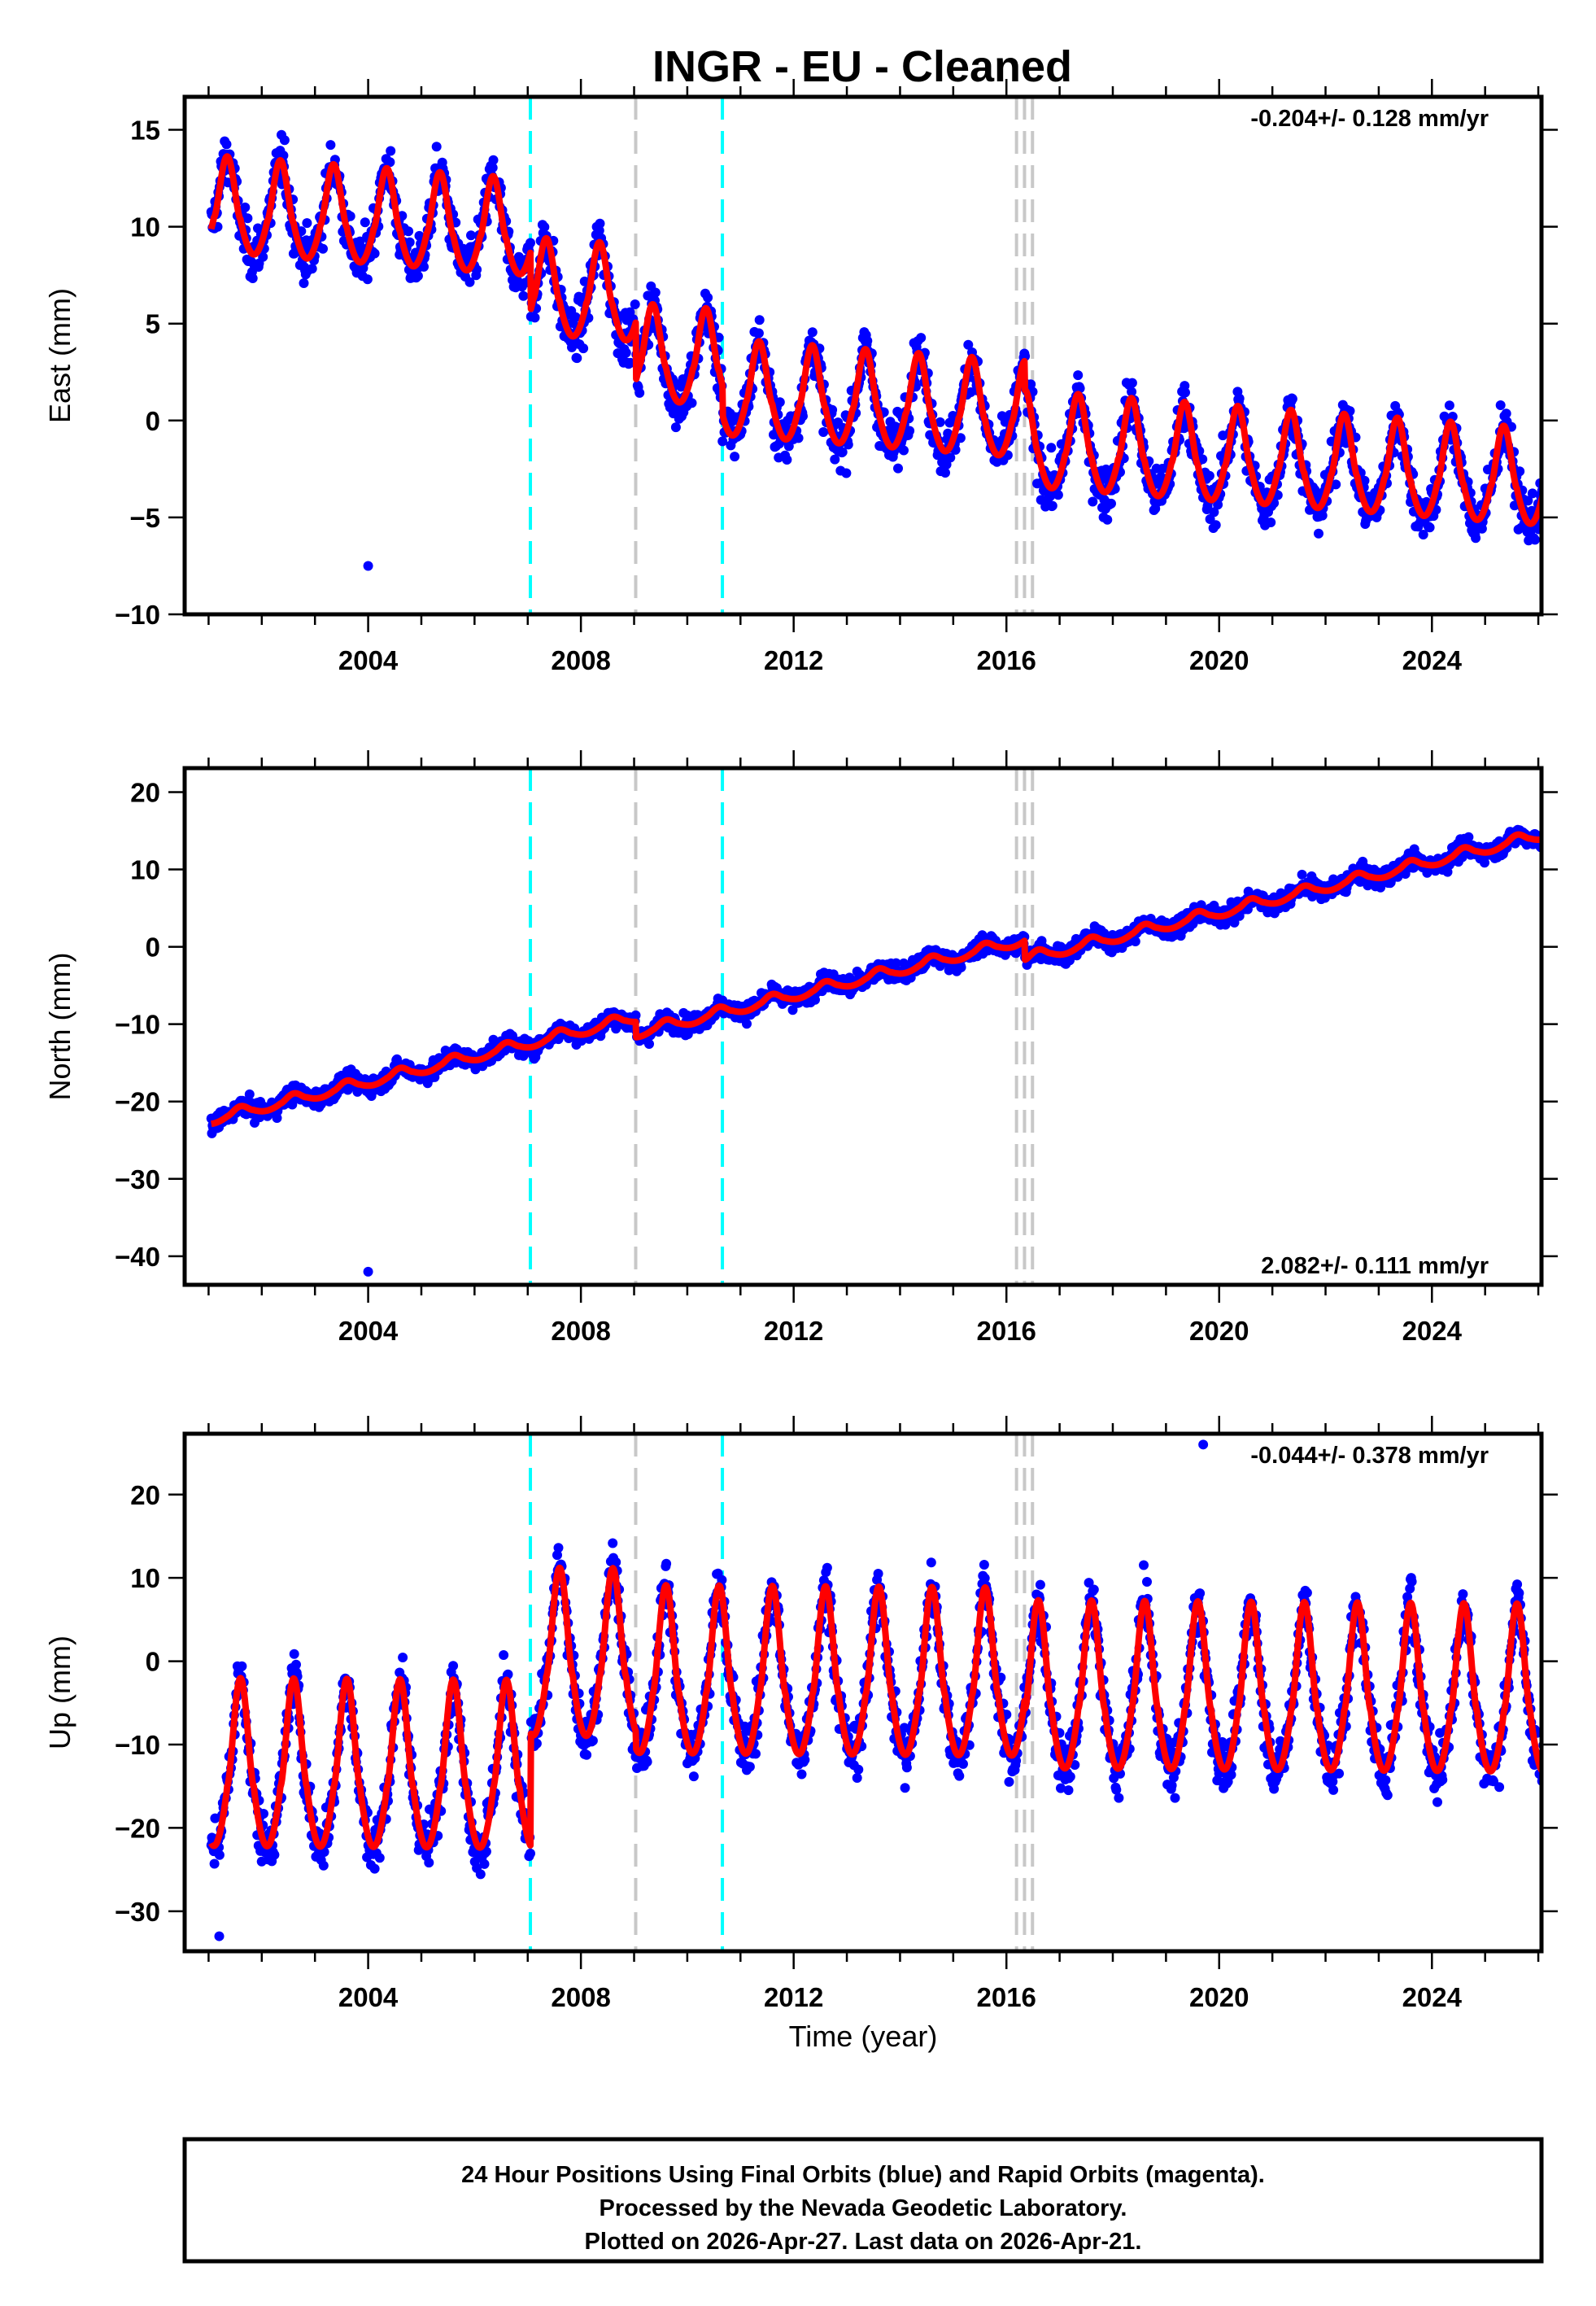 The width and height of the screenshot is (1596, 2306). What do you see at coordinates (580, 660) in the screenshot?
I see `x-tick-label: 2008` at bounding box center [580, 660].